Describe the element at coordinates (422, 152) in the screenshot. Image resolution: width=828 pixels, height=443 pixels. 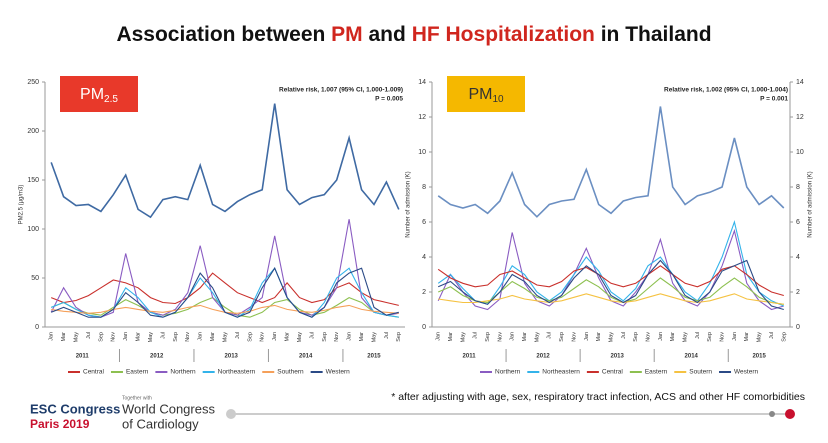
I see `y-tick-label: 10` at that location.